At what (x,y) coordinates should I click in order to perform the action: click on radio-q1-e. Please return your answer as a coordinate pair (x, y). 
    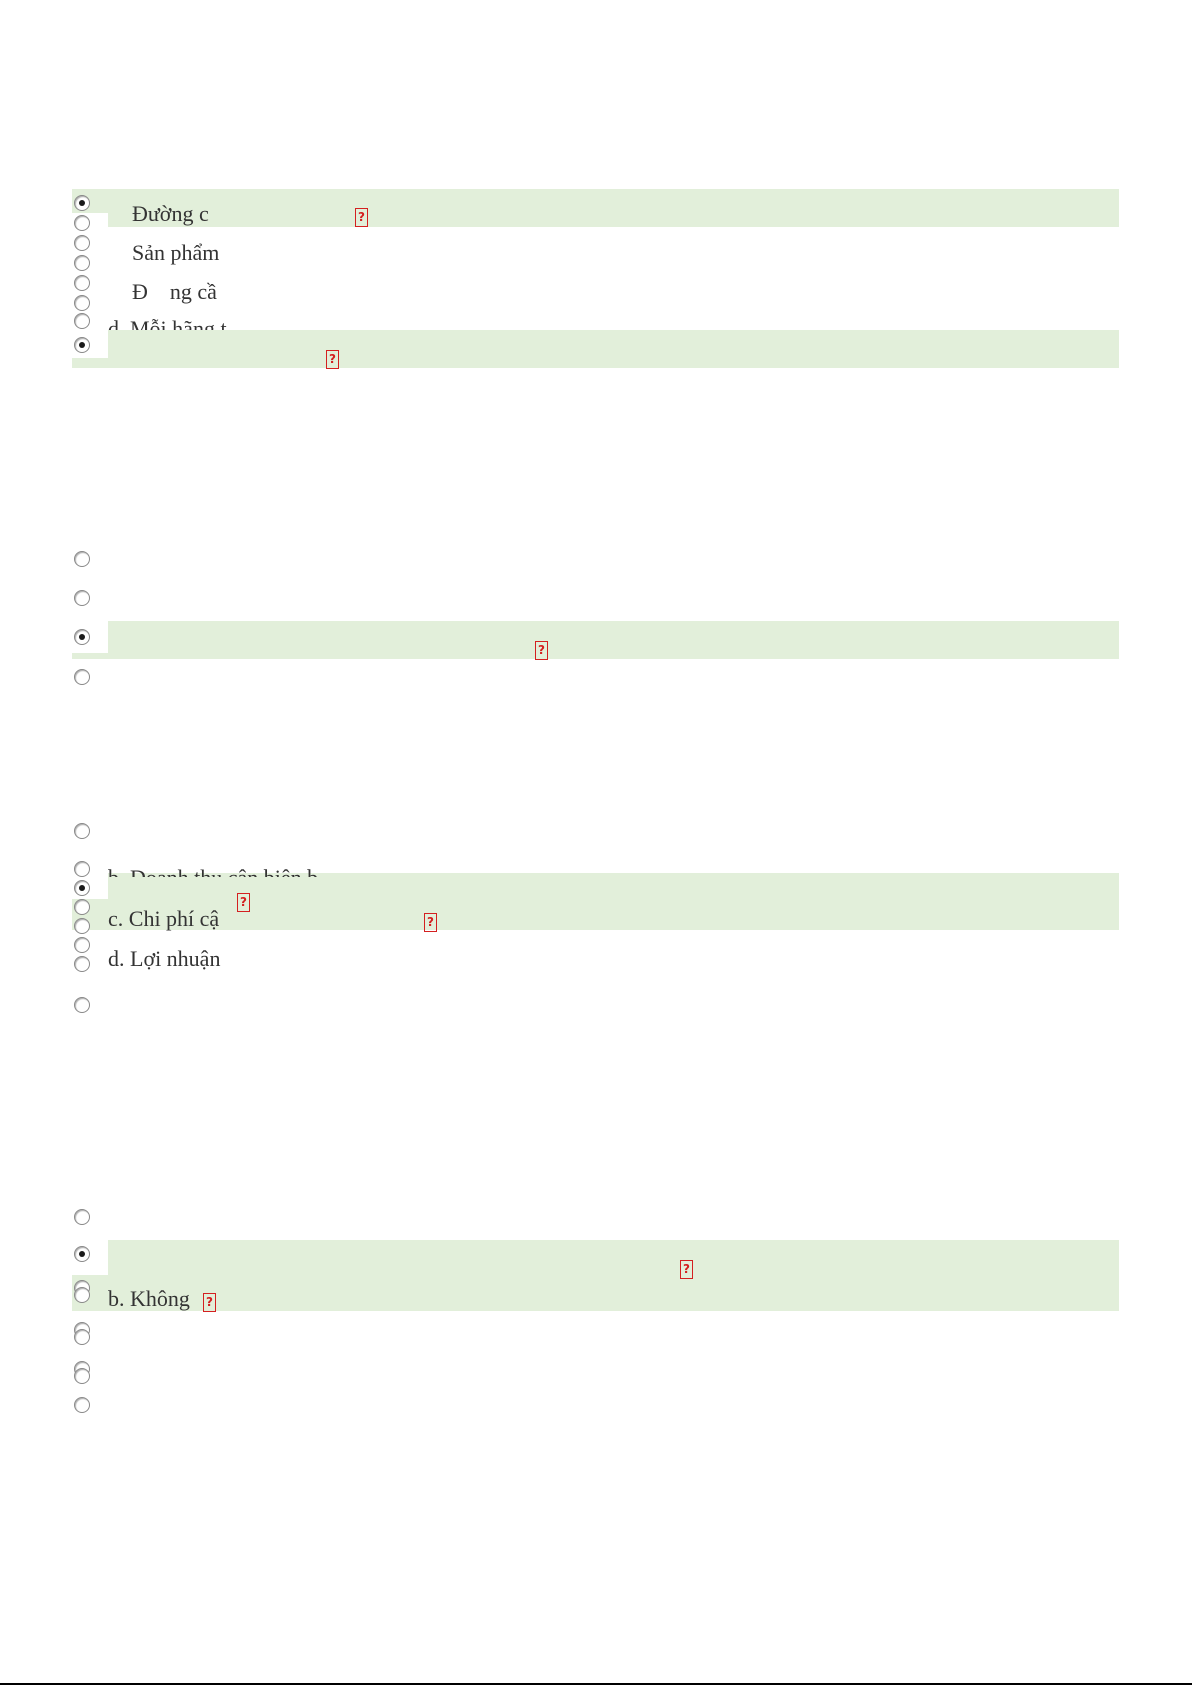
    Looking at the image, I should click on (82, 283).